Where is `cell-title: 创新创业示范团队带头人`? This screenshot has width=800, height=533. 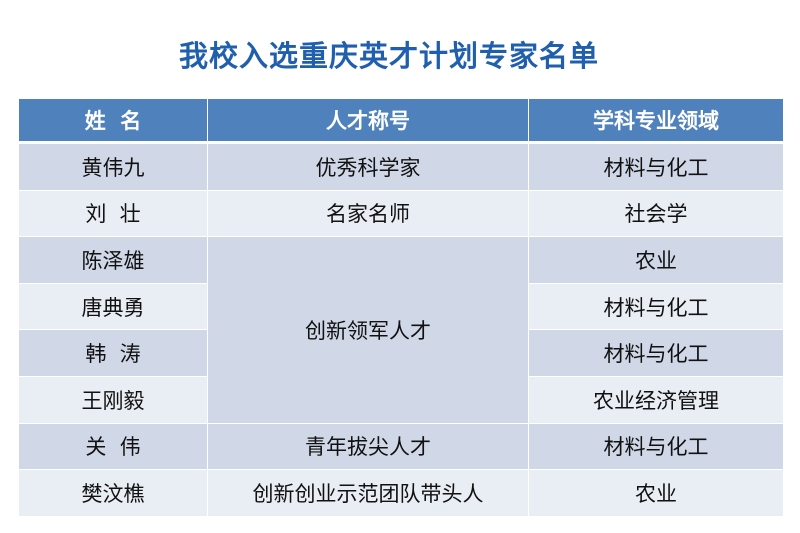 cell-title: 创新创业示范团队带头人 is located at coordinates (368, 493).